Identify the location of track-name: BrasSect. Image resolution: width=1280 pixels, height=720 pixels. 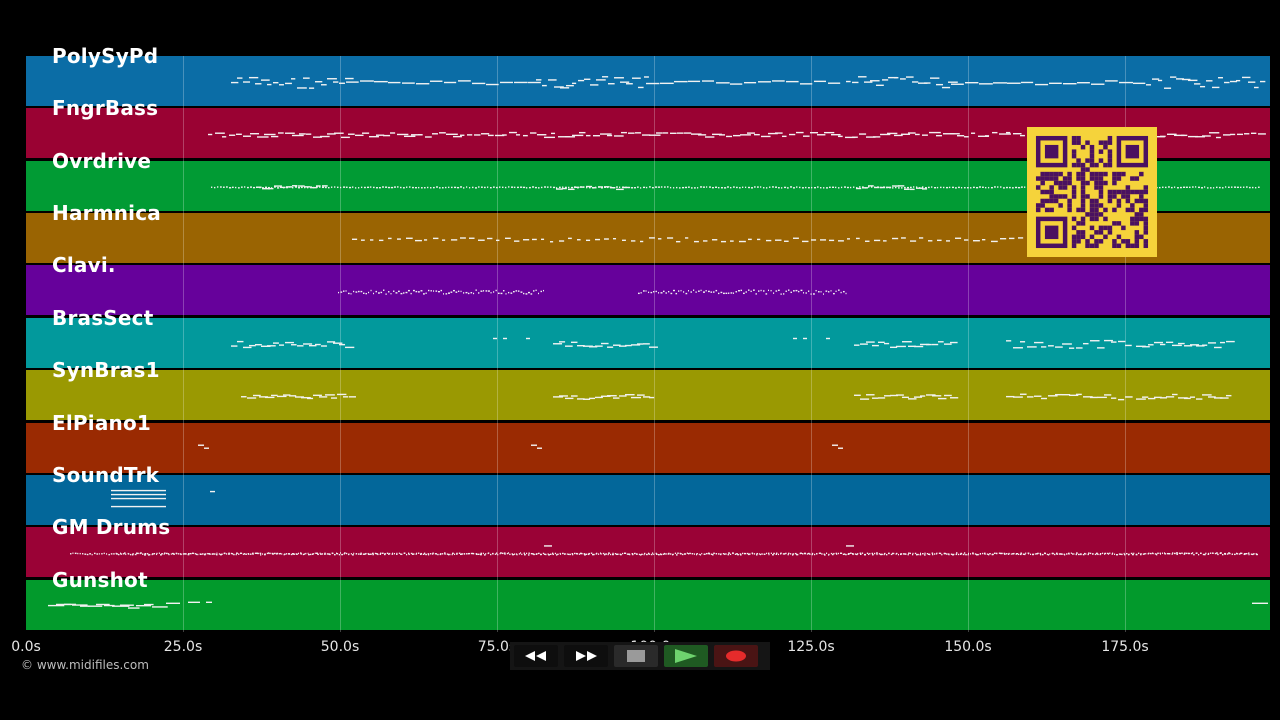
(103, 317).